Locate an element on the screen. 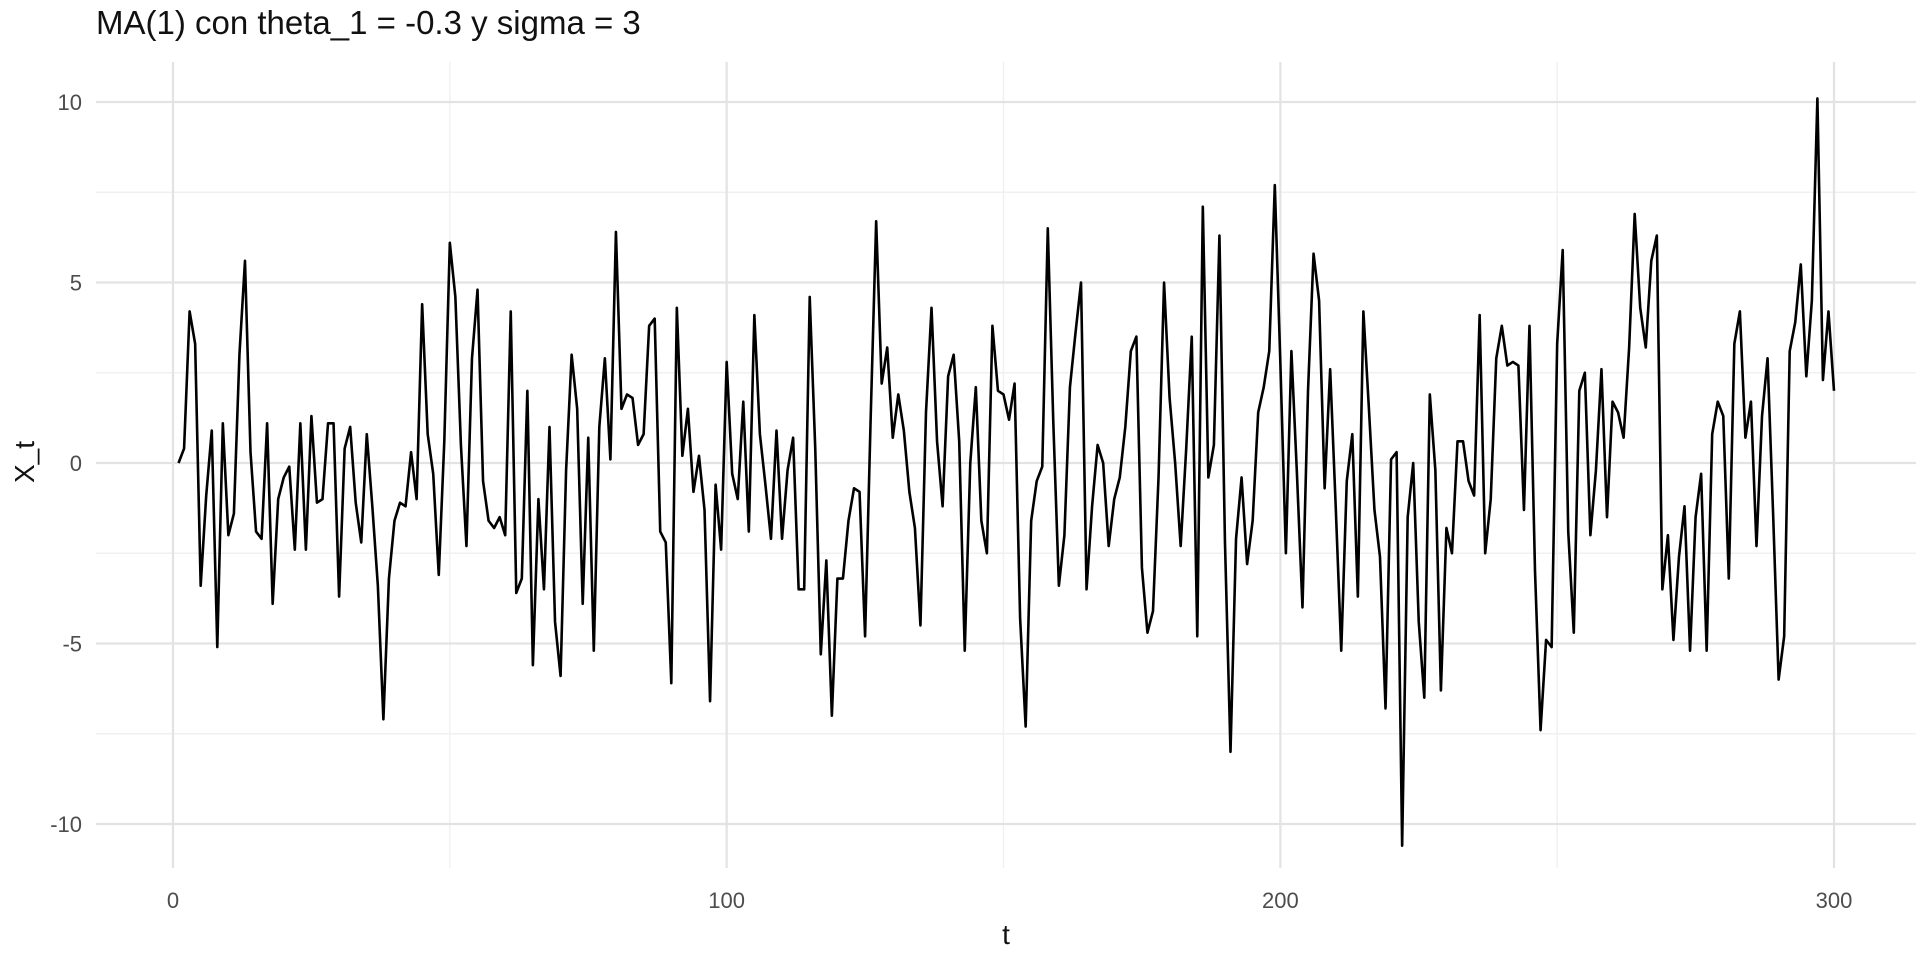 The height and width of the screenshot is (960, 1920). x-tick-label: 200 is located at coordinates (1280, 900).